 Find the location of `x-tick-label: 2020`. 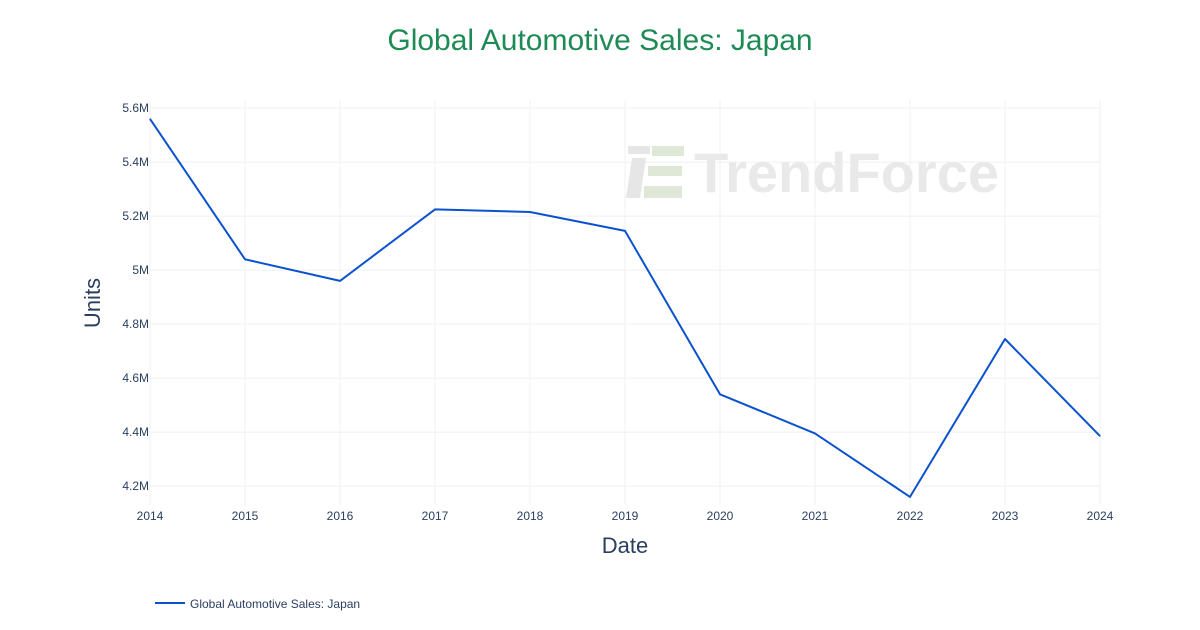

x-tick-label: 2020 is located at coordinates (720, 516).